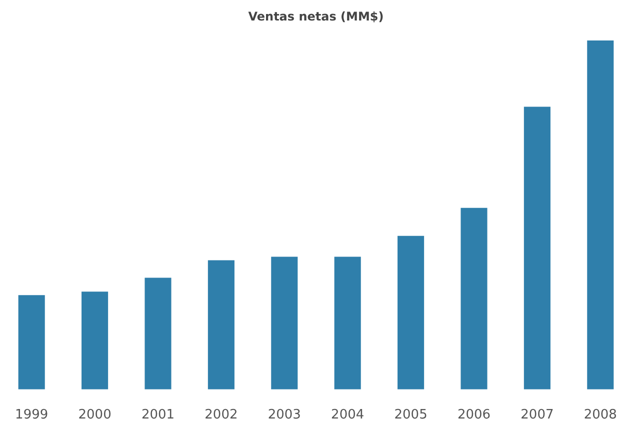 The image size is (636, 439). What do you see at coordinates (600, 415) in the screenshot?
I see `x-tick-label: 2008` at bounding box center [600, 415].